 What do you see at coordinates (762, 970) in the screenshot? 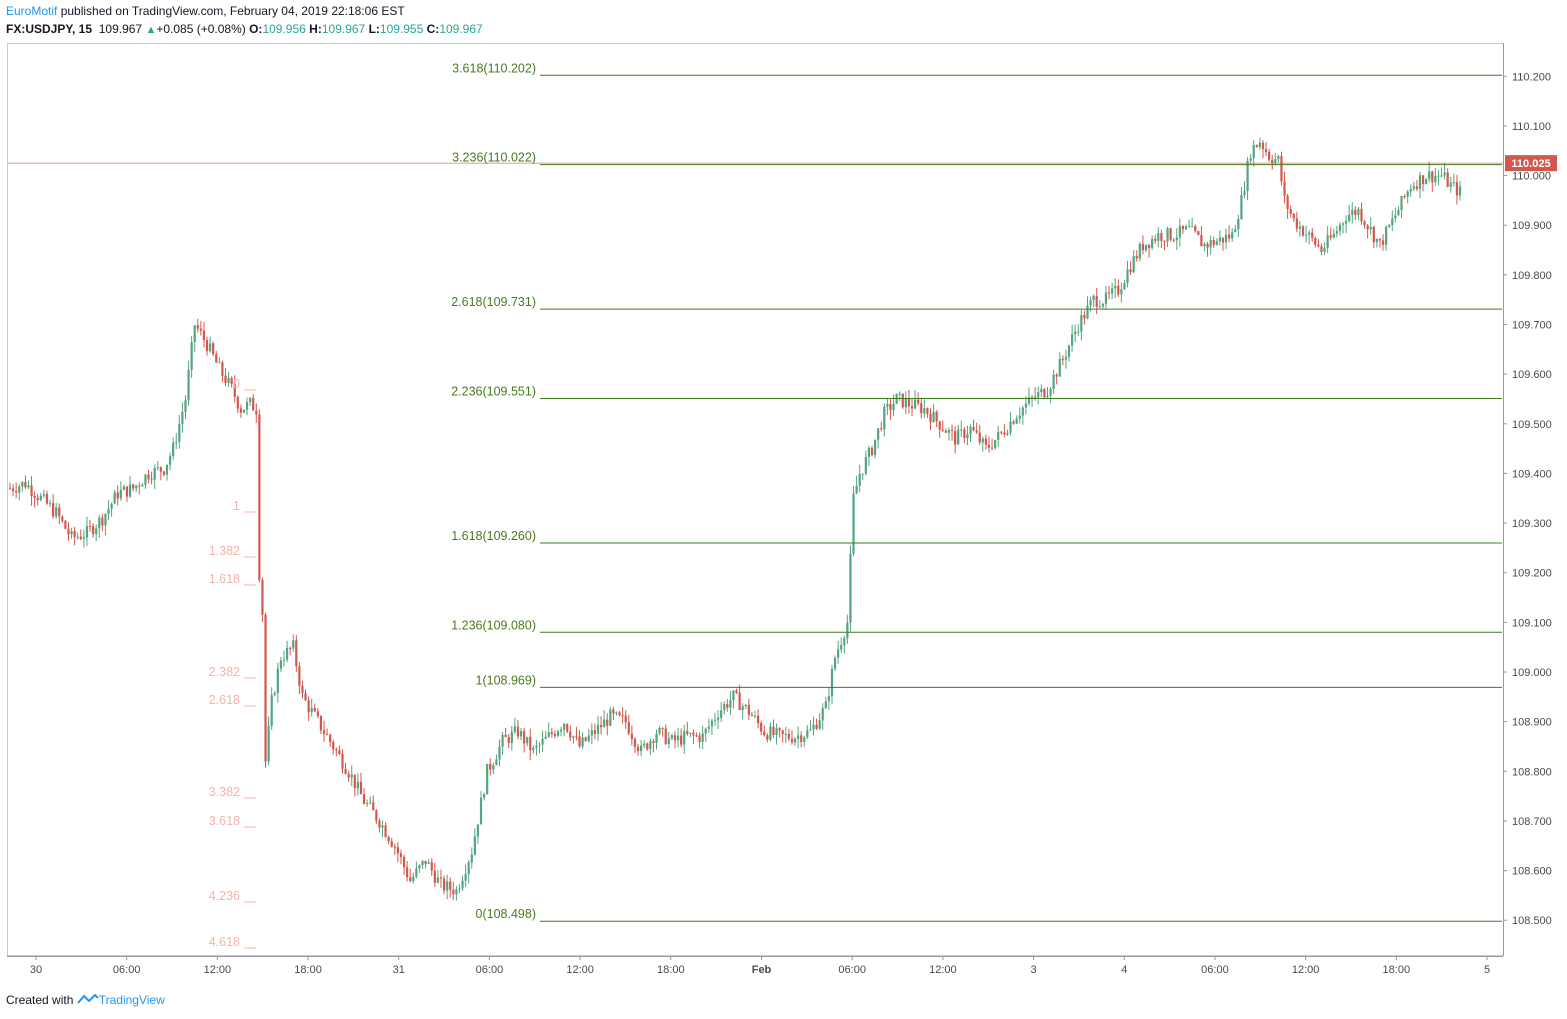
I see `time-tick-label: Feb` at bounding box center [762, 970].